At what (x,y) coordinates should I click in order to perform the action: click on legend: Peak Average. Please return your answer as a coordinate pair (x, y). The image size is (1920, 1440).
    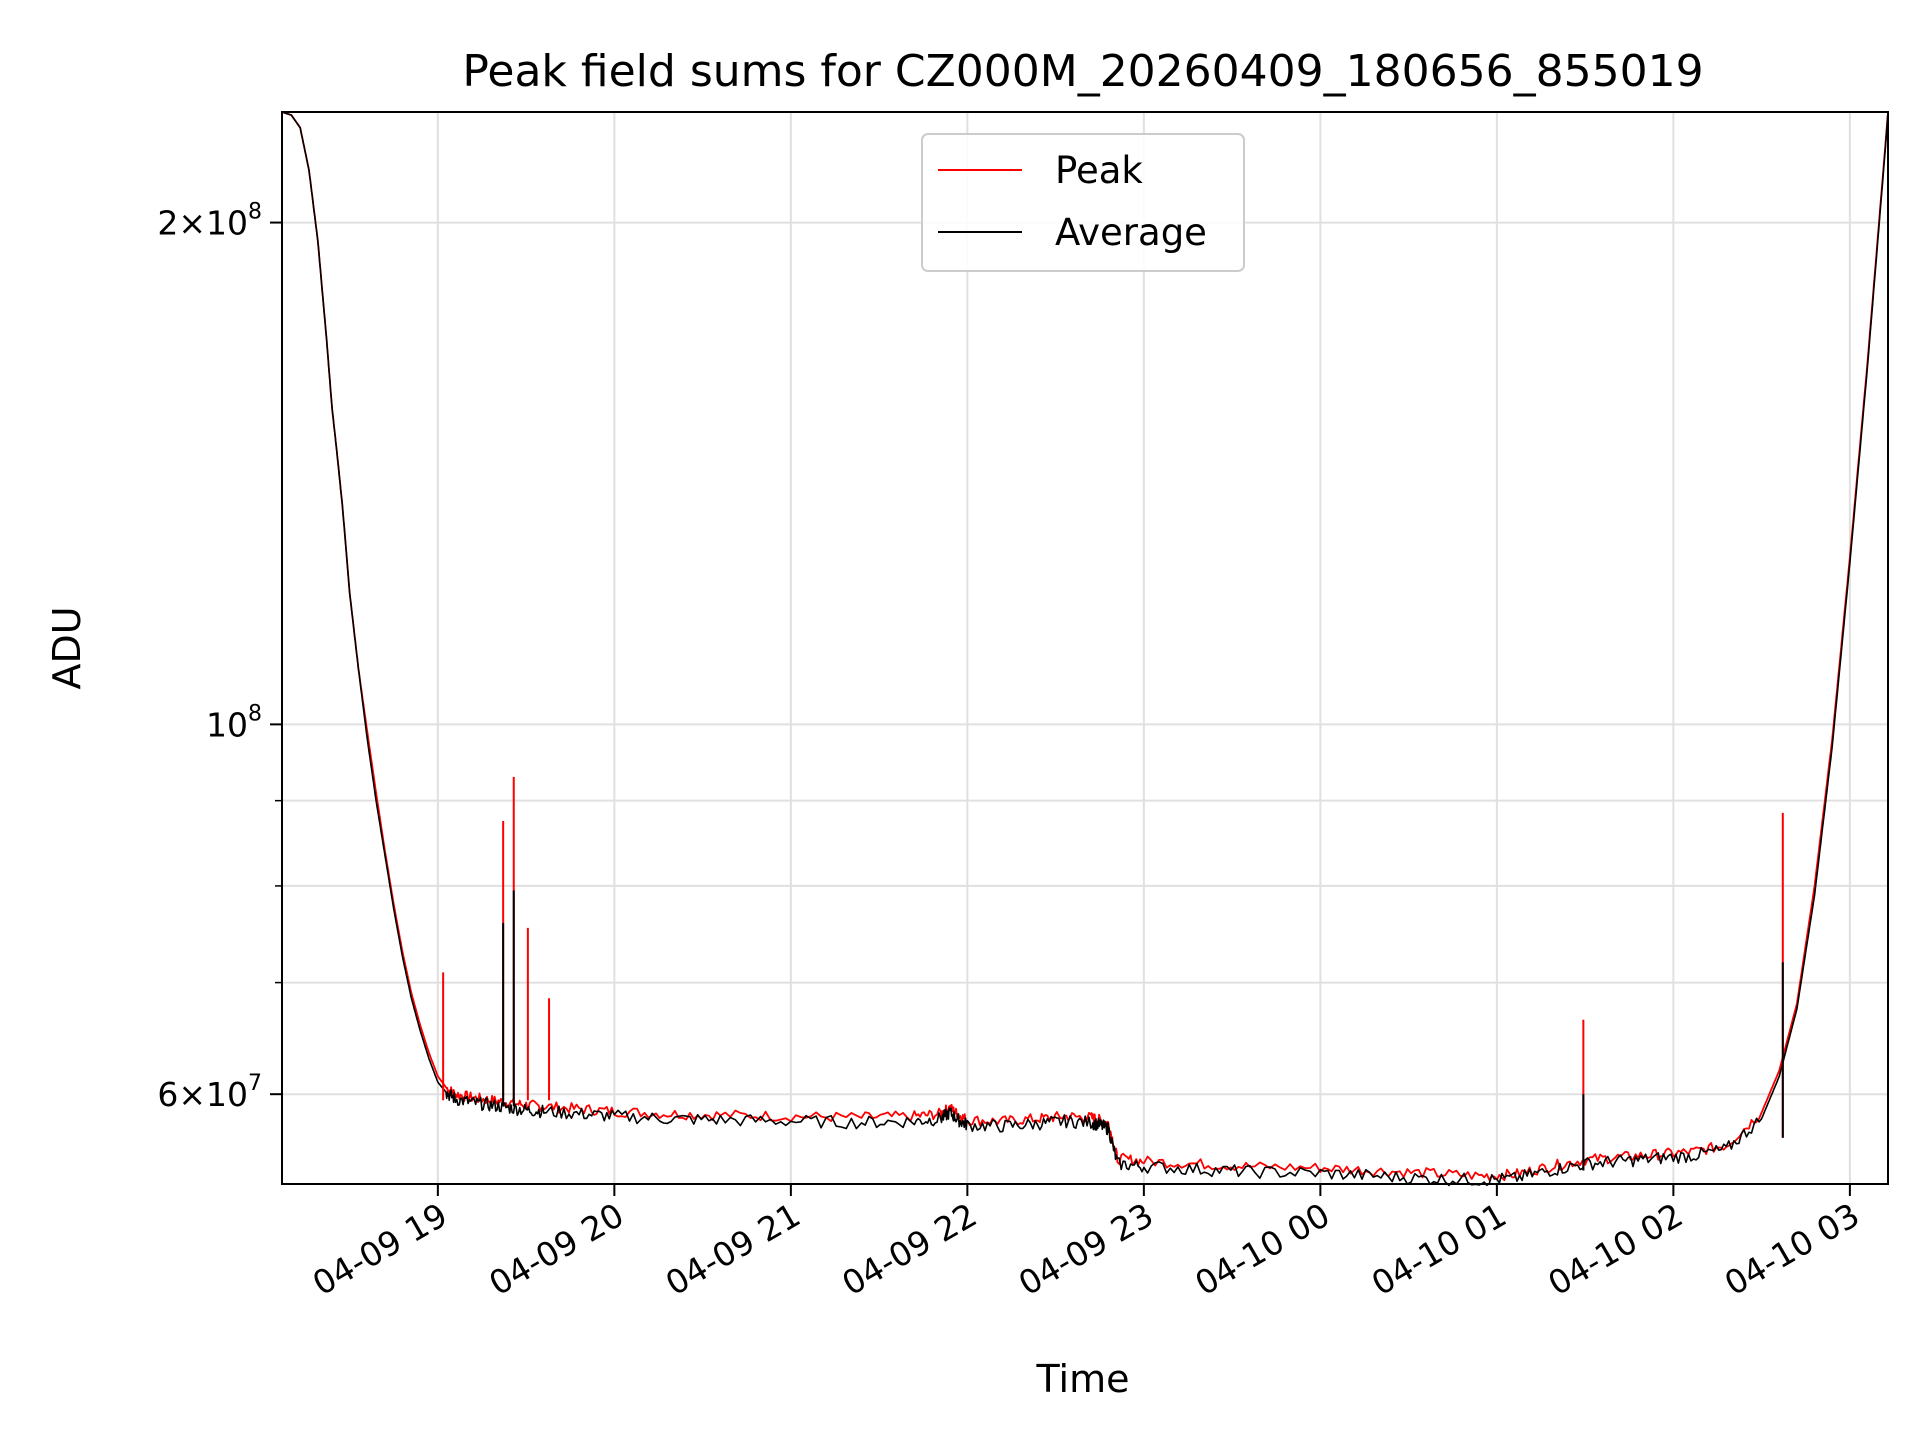
    Looking at the image, I should click on (1083, 202).